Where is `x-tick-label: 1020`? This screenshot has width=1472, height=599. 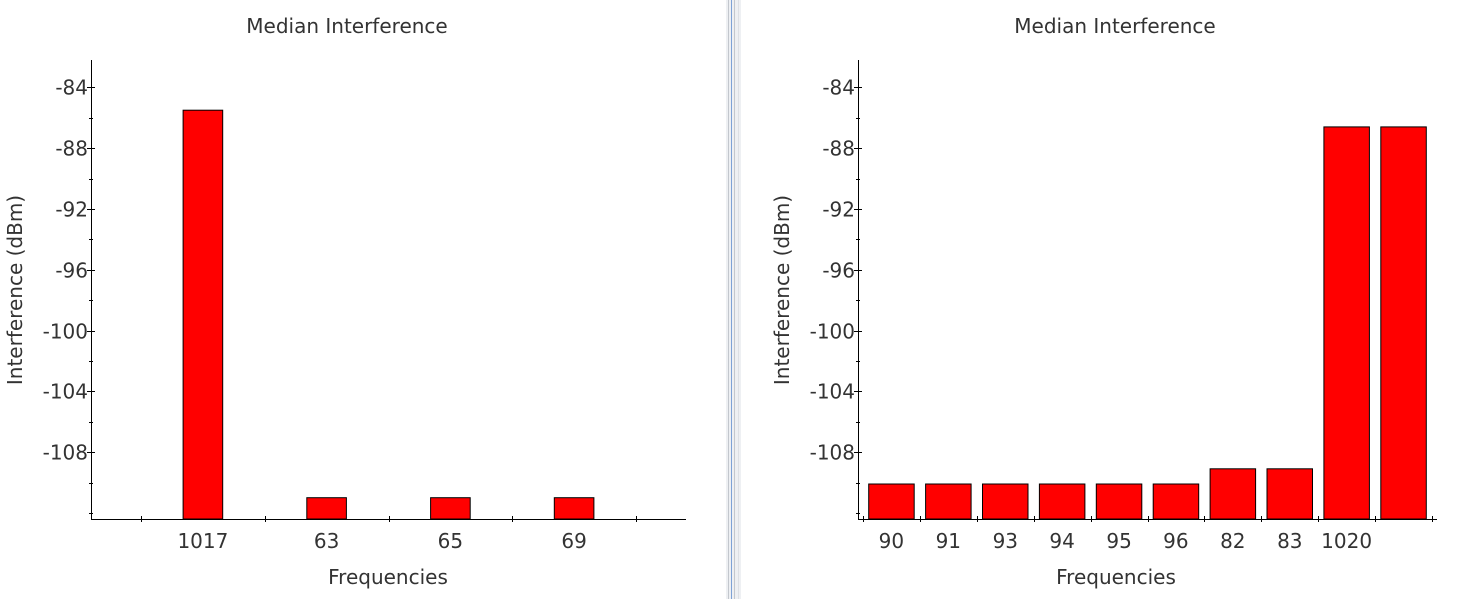
x-tick-label: 1020 is located at coordinates (1346, 541).